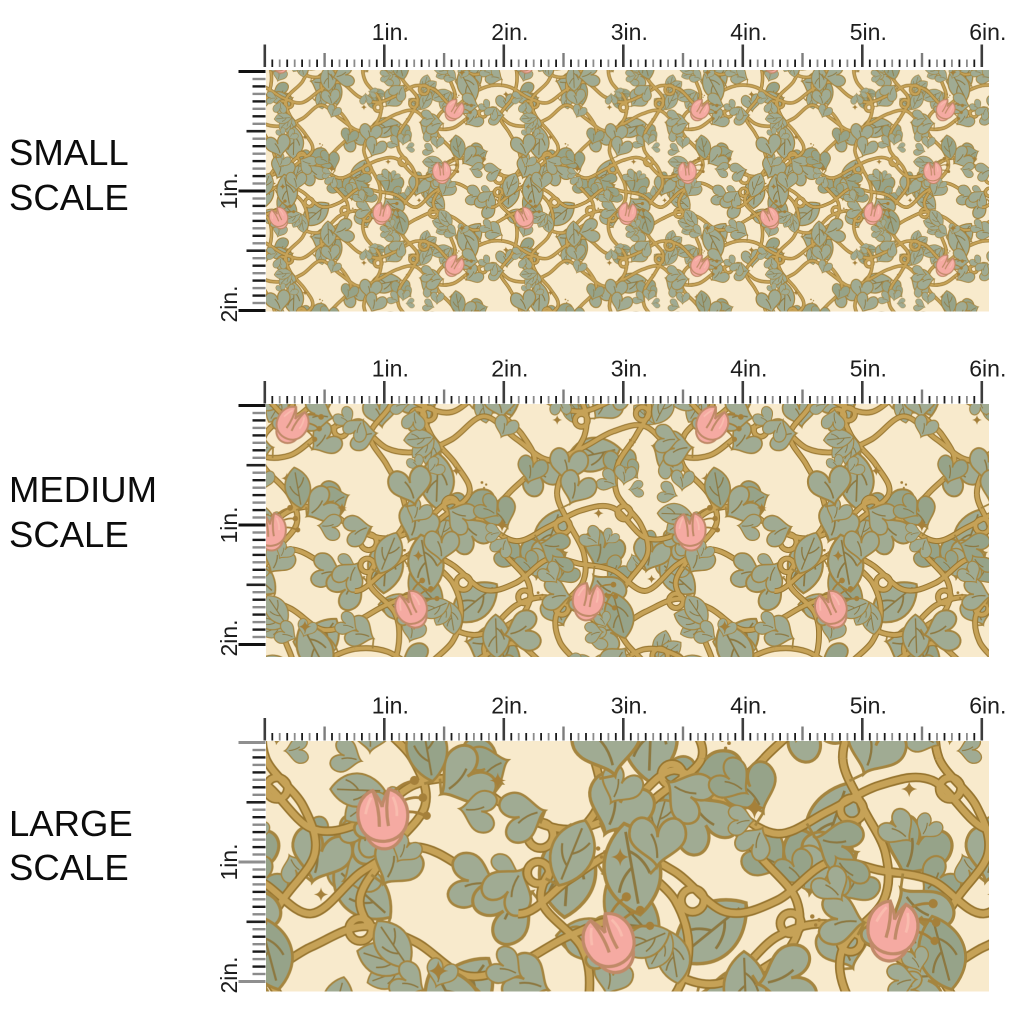 Image resolution: width=1024 pixels, height=1024 pixels. What do you see at coordinates (69, 152) in the screenshot?
I see `svg-text: SMALL` at bounding box center [69, 152].